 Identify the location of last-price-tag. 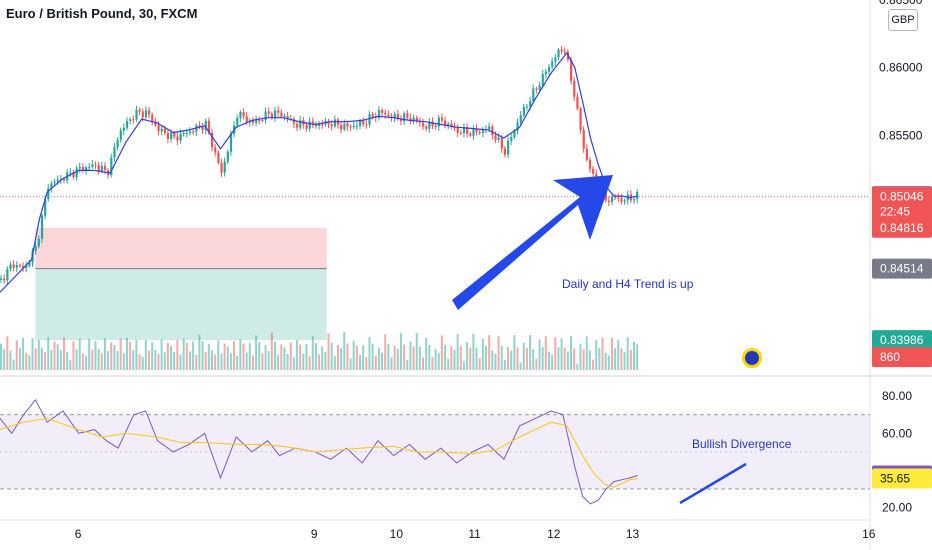
(902, 196).